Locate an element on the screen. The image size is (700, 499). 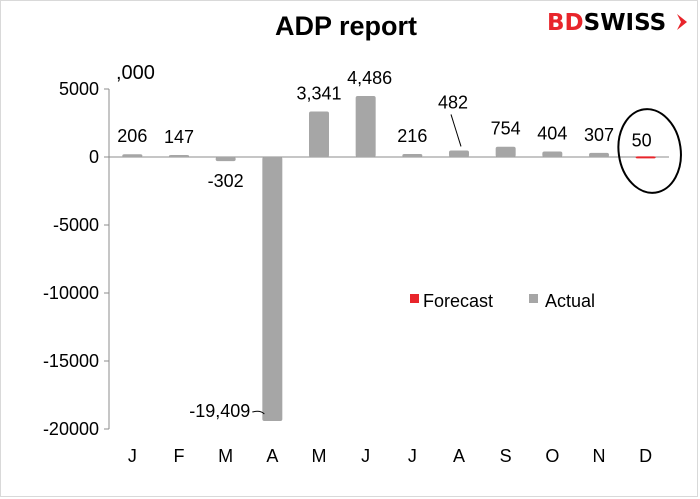
logo-chevron-icon is located at coordinates (682, 22).